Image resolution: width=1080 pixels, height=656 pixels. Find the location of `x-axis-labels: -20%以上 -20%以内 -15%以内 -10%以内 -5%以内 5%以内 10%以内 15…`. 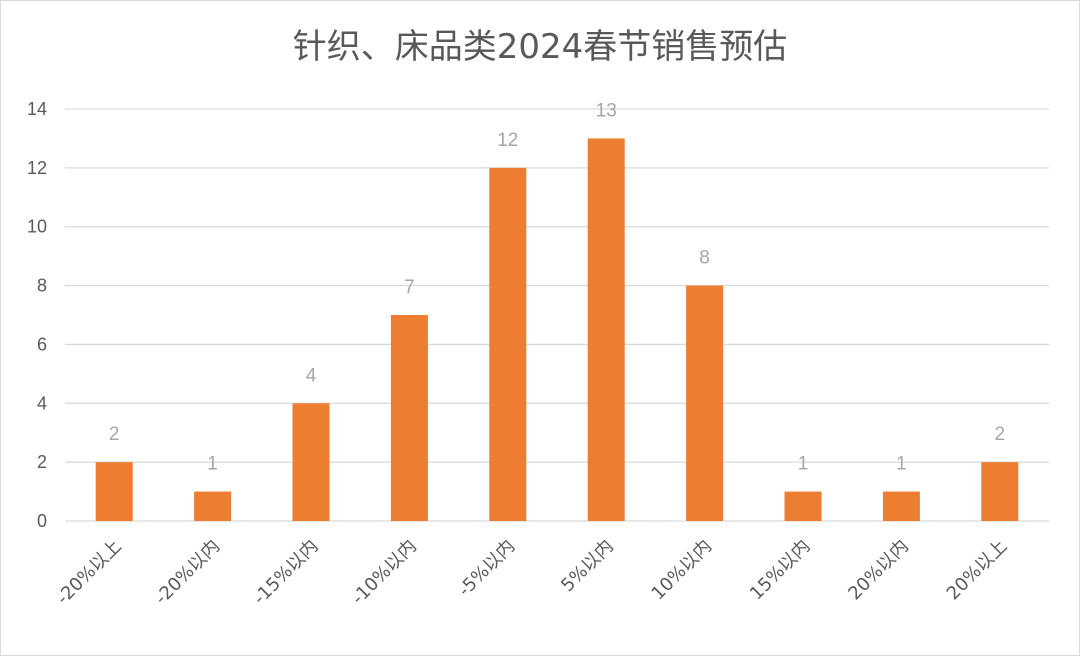

x-axis-labels: -20%以上 -20%以内 -15%以内 -10%以内 -5%以内 5%以内 10%以内 15… is located at coordinates (532, 572).